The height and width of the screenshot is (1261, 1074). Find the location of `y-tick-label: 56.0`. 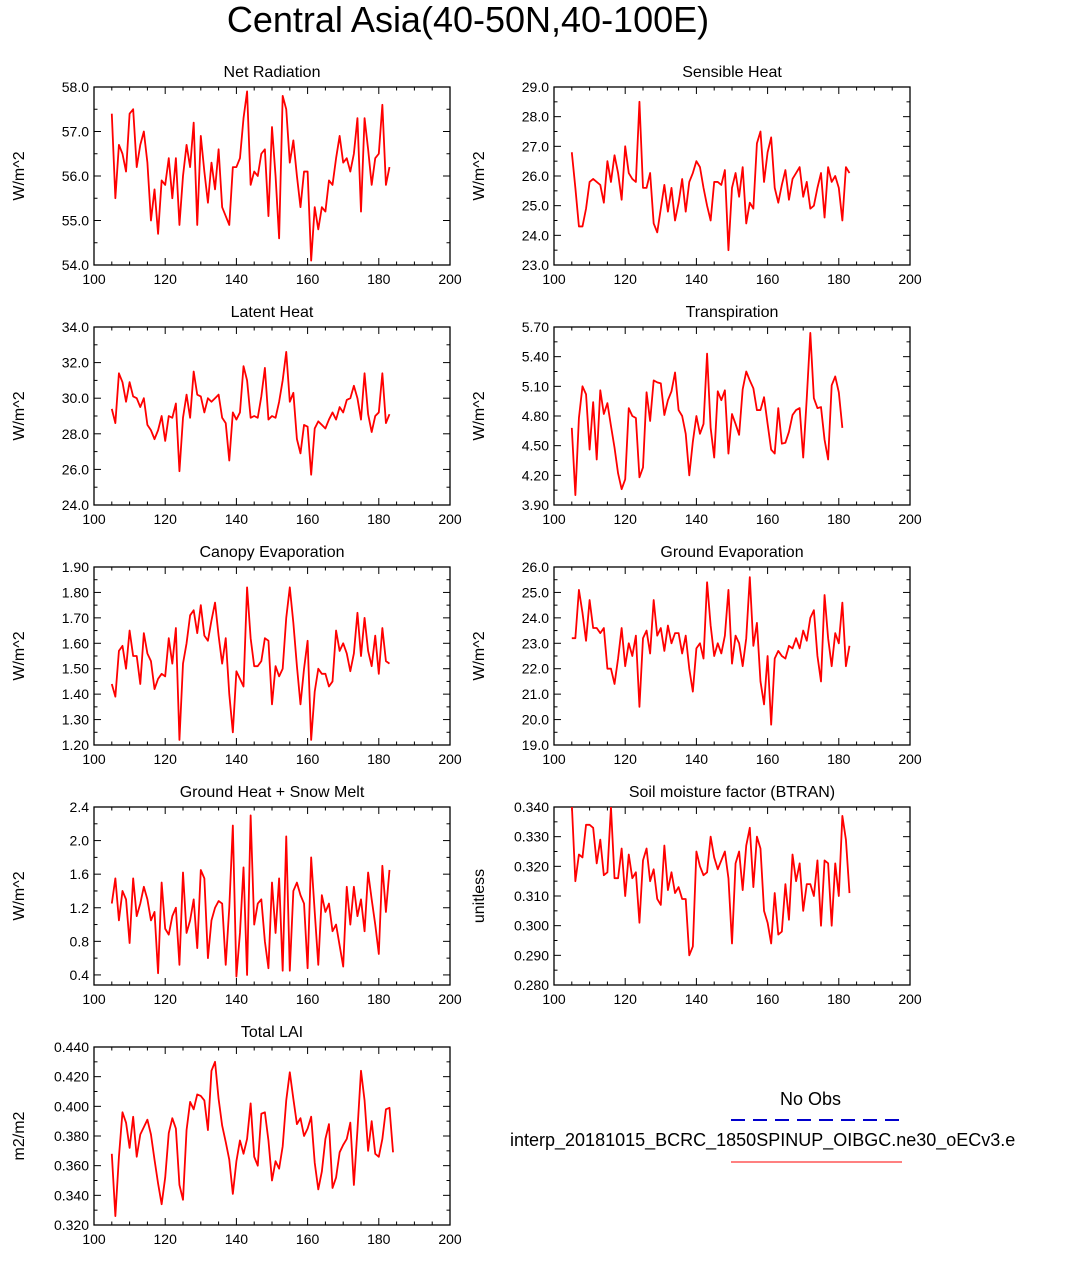

y-tick-label: 56.0 is located at coordinates (75, 176).